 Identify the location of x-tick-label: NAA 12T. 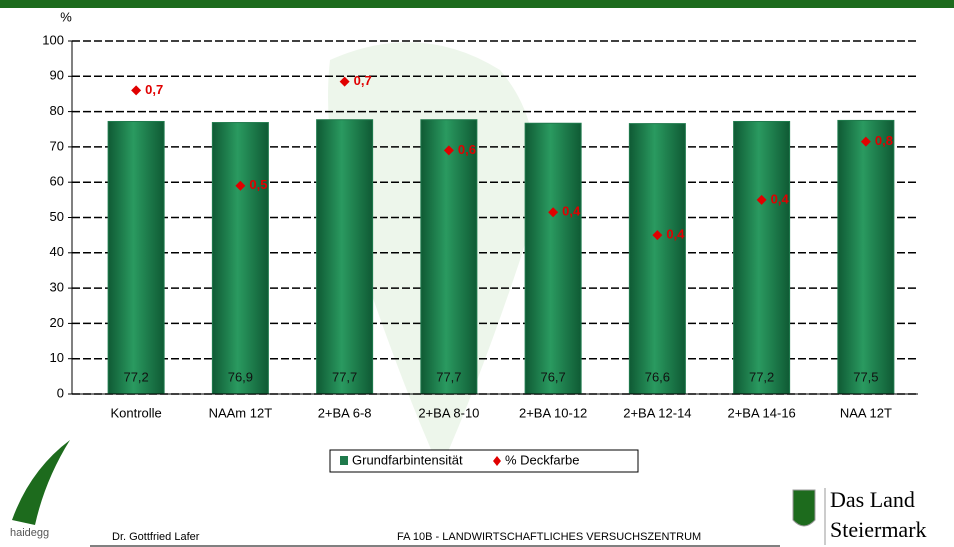
(866, 412).